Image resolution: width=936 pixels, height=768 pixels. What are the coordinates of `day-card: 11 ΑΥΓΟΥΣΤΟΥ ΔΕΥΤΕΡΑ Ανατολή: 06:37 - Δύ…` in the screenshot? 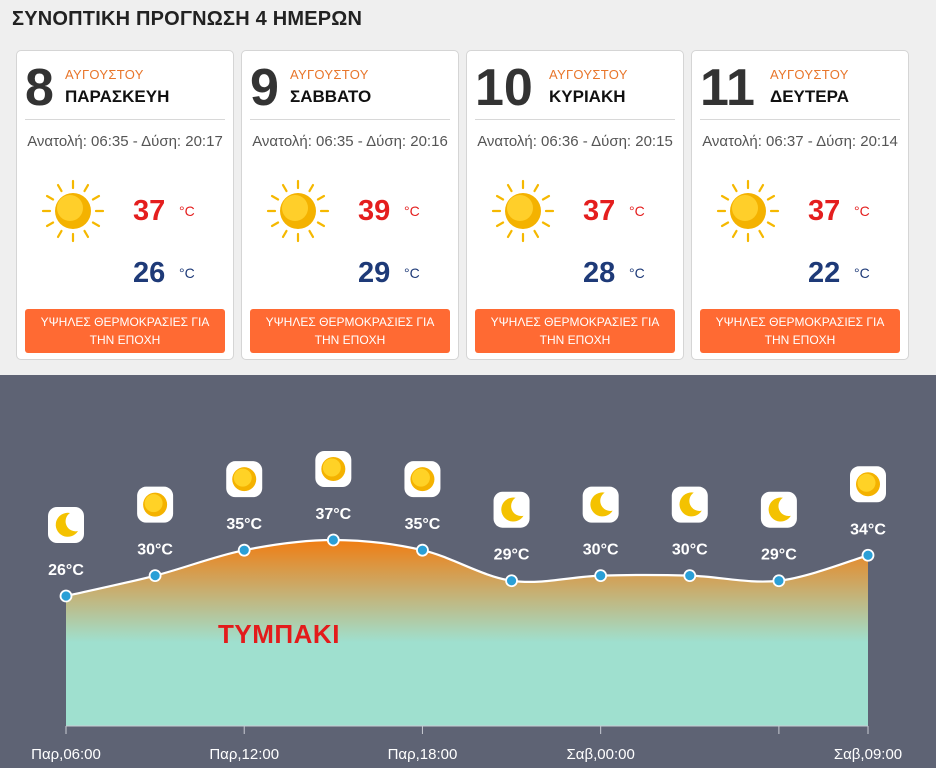 It's located at (800, 205).